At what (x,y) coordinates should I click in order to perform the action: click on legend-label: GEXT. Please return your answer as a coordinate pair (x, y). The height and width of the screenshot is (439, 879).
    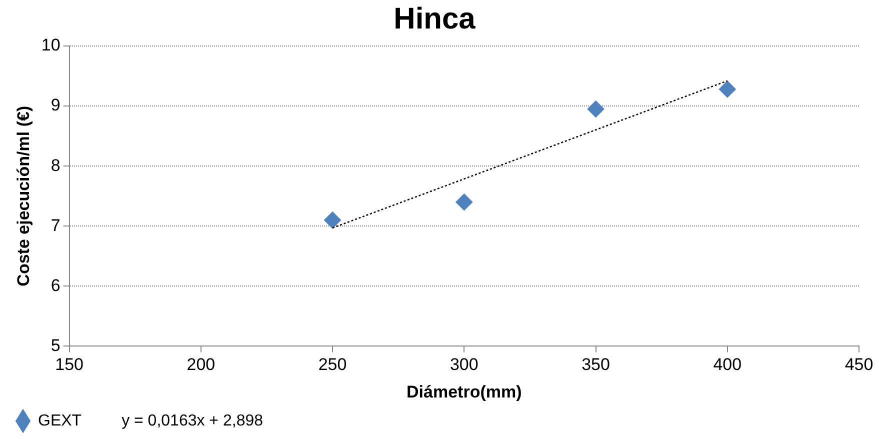
    Looking at the image, I should click on (60, 421).